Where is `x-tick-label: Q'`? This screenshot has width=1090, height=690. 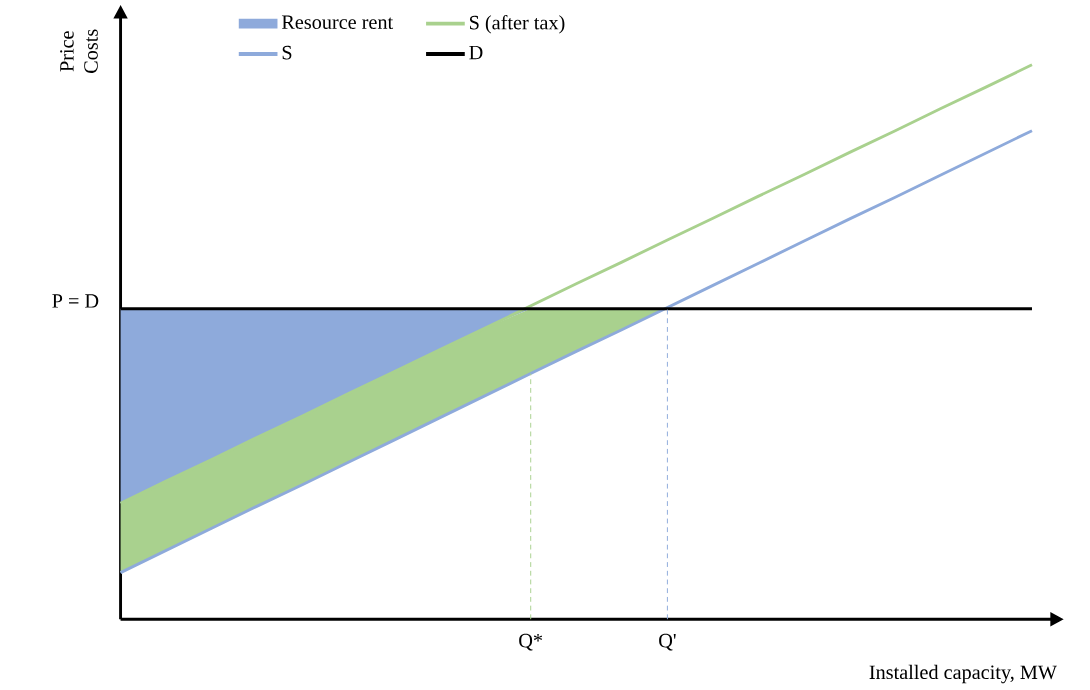 x-tick-label: Q' is located at coordinates (667, 642).